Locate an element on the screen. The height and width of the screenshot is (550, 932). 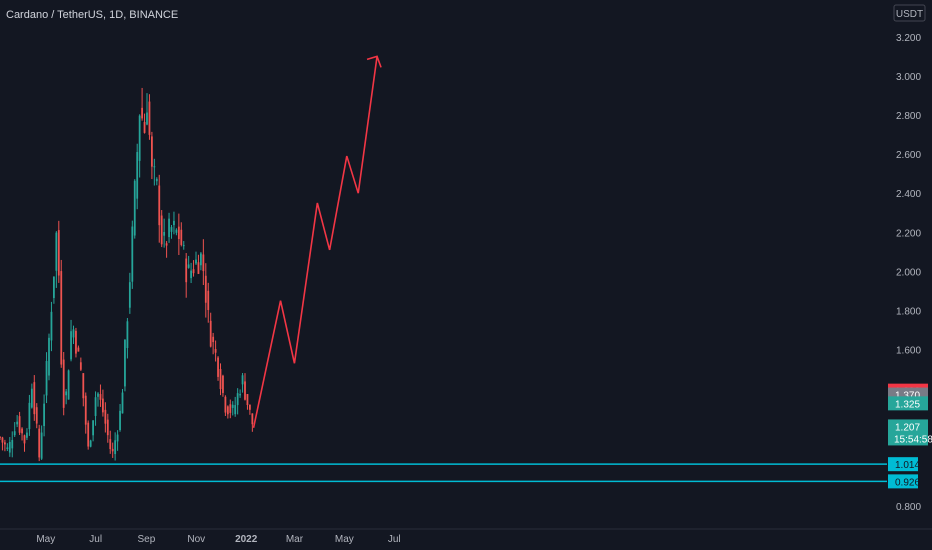
y-tick-label: 1.600 is located at coordinates (908, 351).